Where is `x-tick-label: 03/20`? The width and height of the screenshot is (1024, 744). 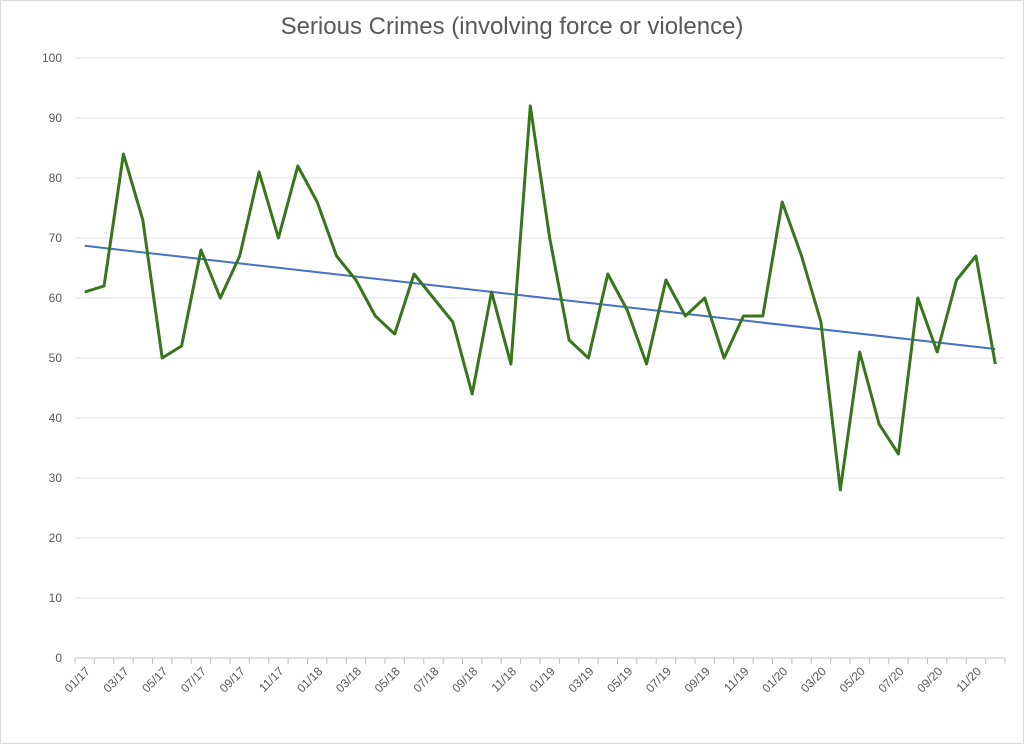
x-tick-label: 03/20 is located at coordinates (813, 679).